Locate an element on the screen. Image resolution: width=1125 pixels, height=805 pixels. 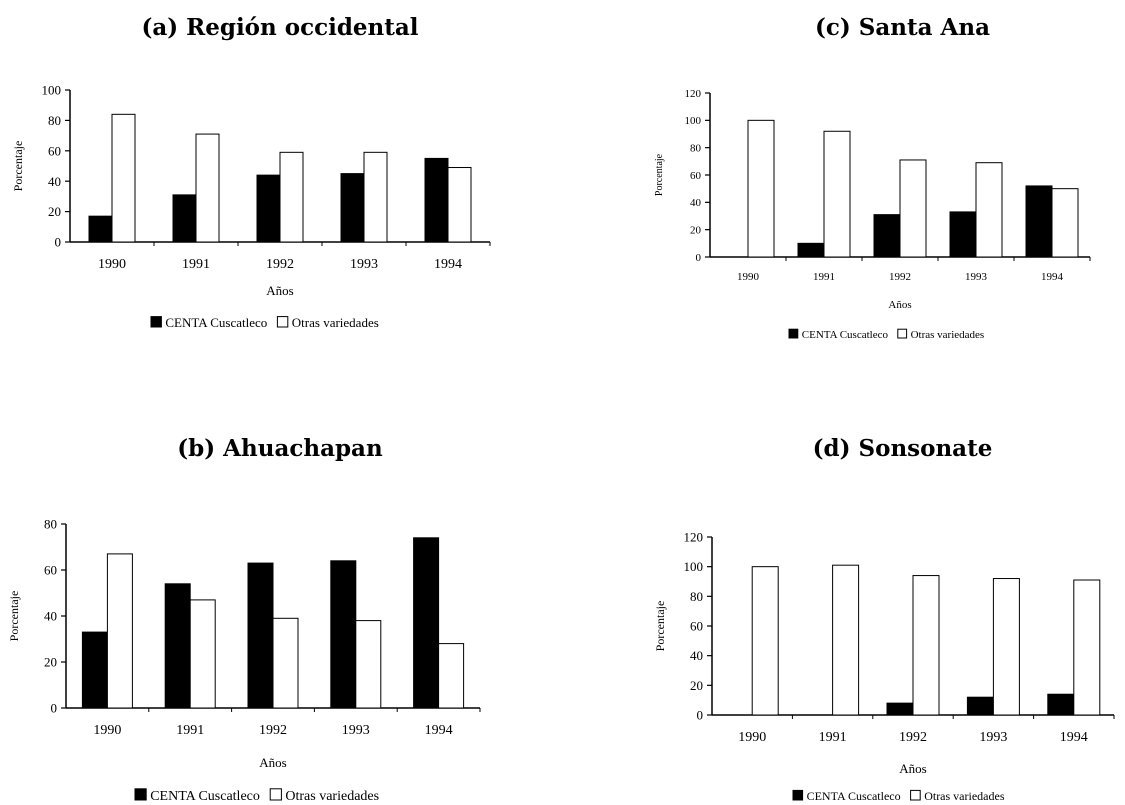
y-tick-label: 100 is located at coordinates (694, 566).